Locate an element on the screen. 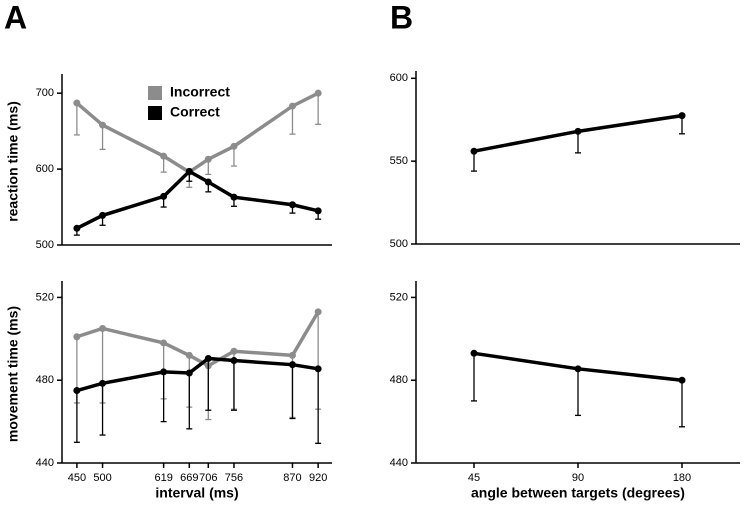  legend-label: Incorrect is located at coordinates (200, 92).